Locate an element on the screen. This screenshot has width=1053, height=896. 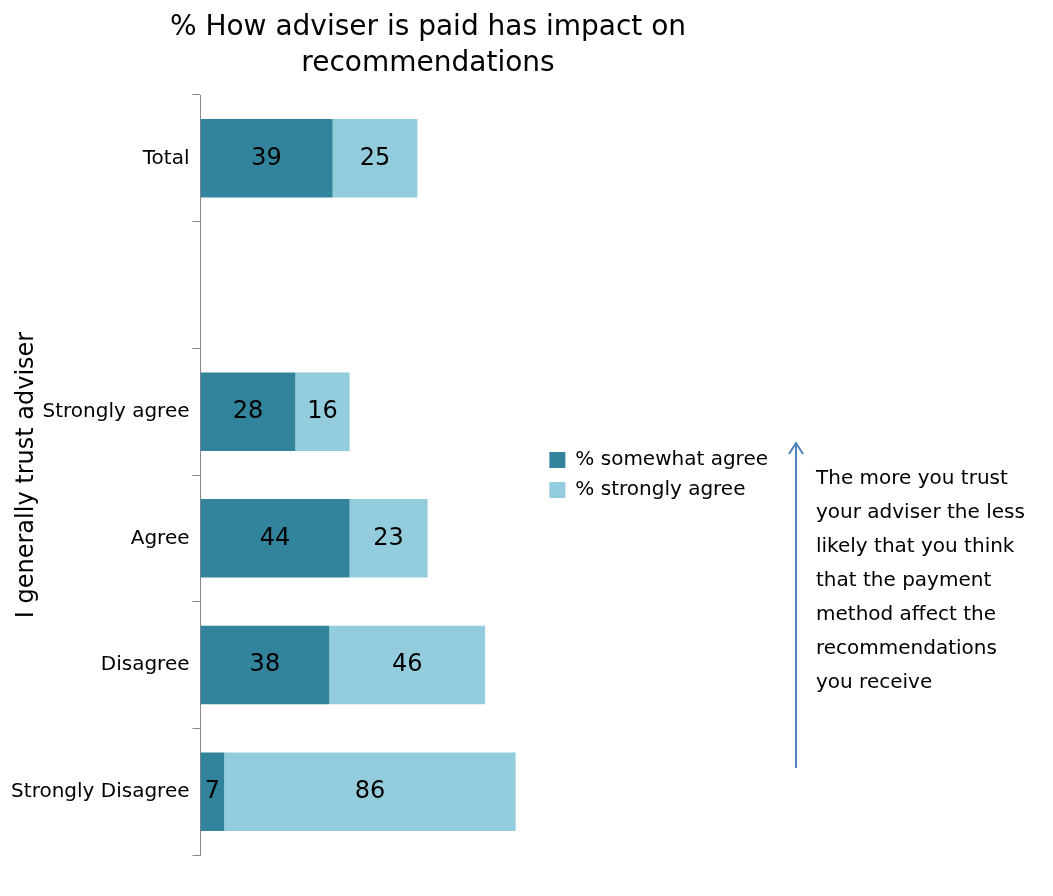
legend-label: % somewhat agree is located at coordinates (671, 458).